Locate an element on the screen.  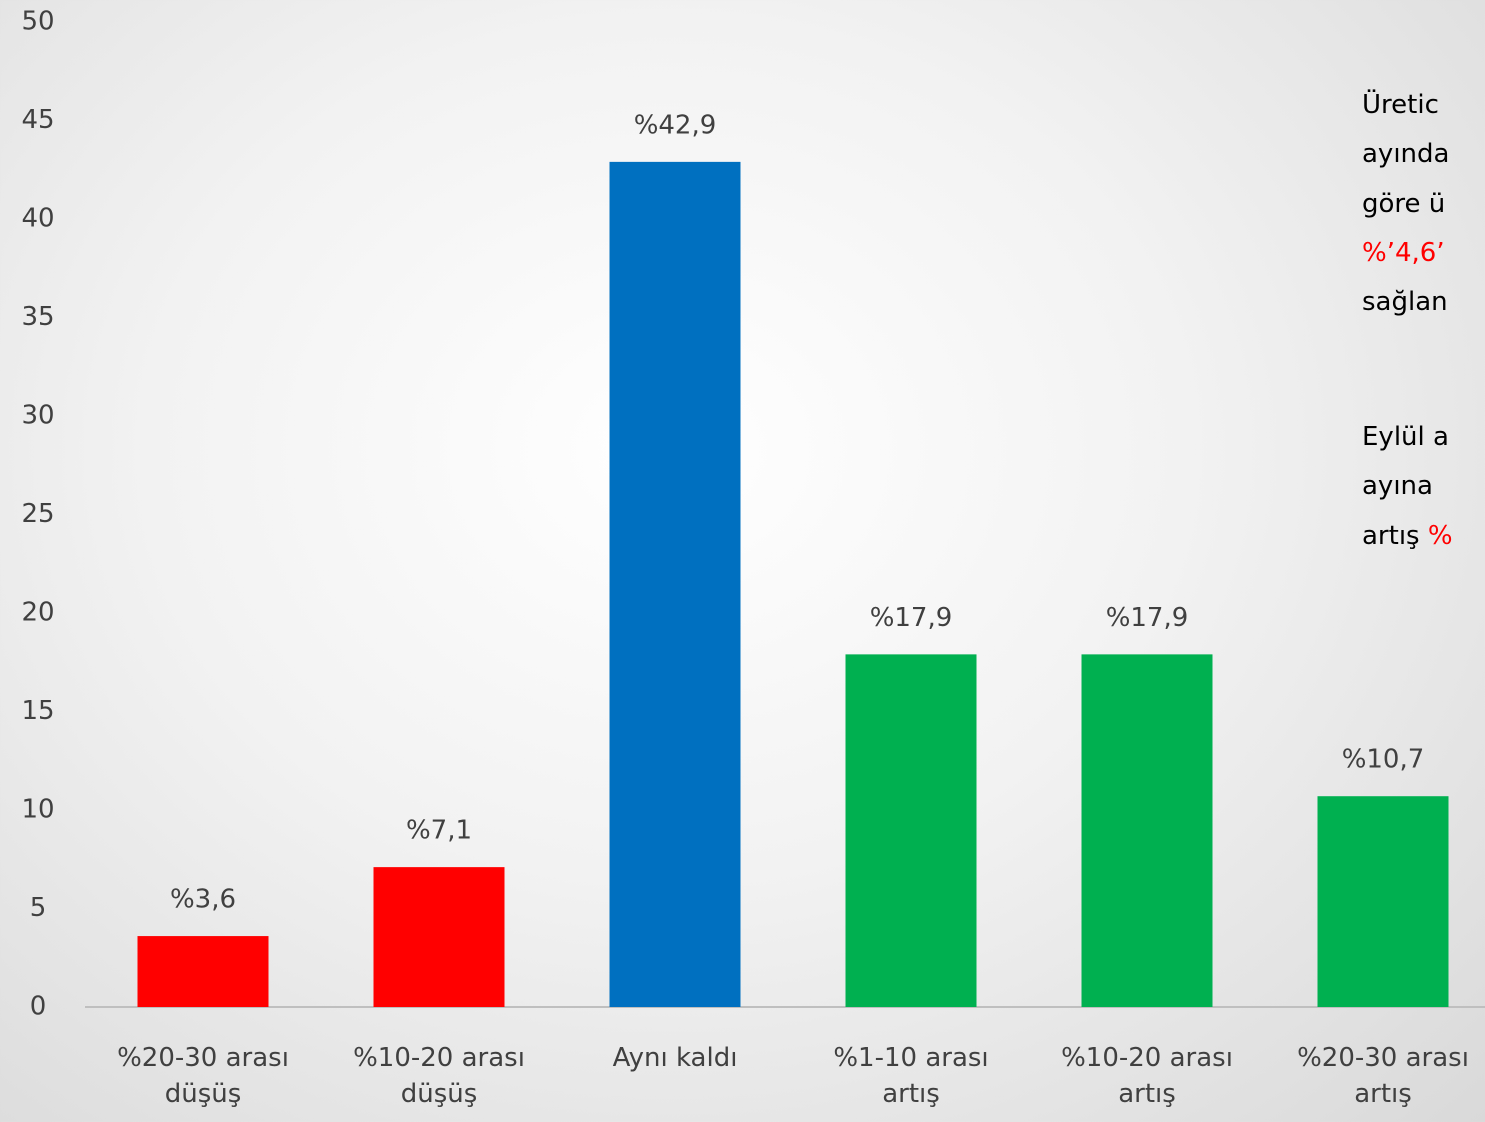
annotation: göre ü is located at coordinates (1403, 204).